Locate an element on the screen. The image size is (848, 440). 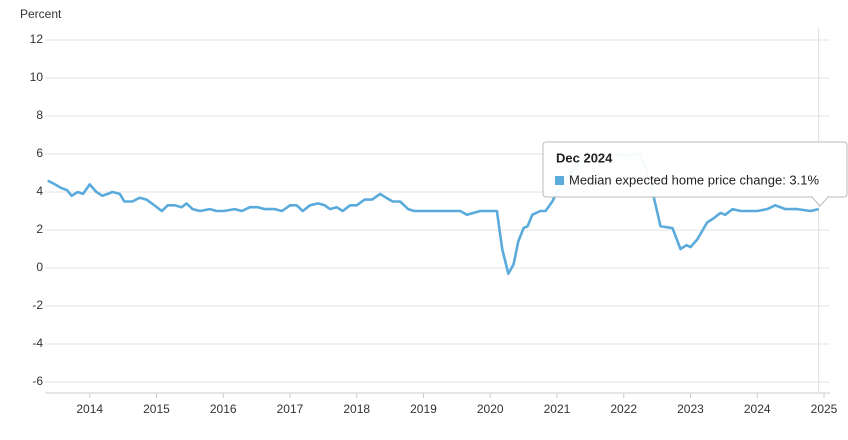
x-tick-label: 2014 is located at coordinates (89, 409).